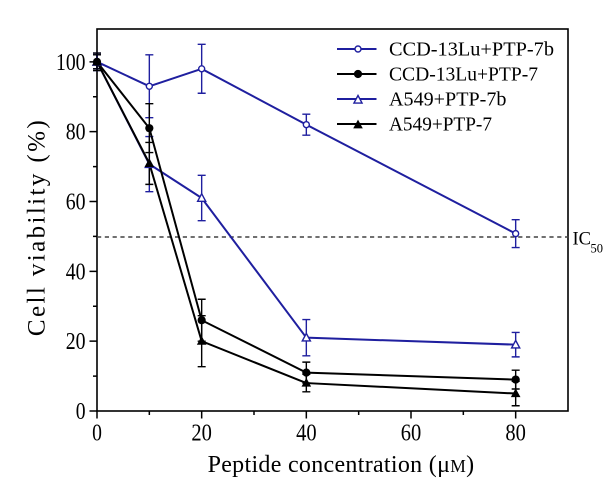 This screenshot has width=614, height=502. Describe the element at coordinates (597, 249) in the screenshot. I see `svg-text: 50` at that location.